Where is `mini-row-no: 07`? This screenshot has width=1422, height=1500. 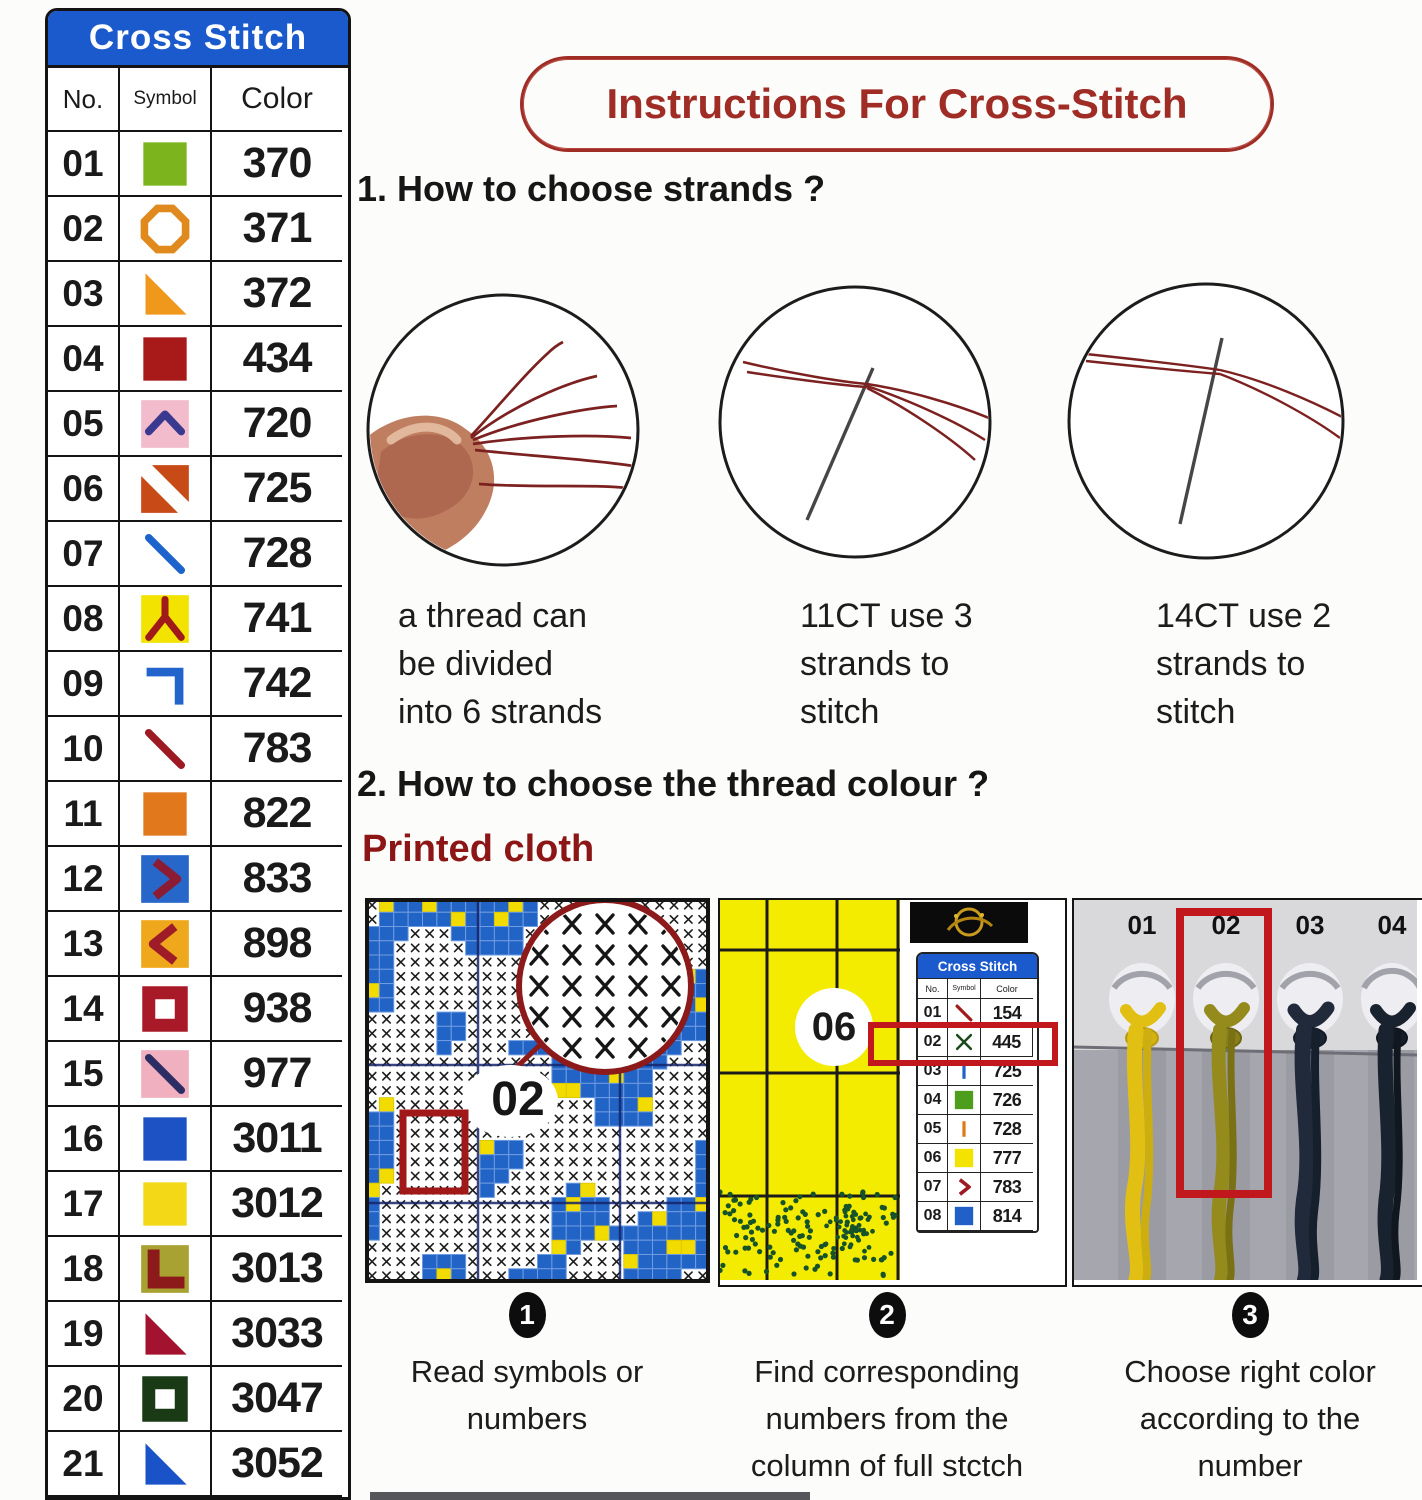
mini-row-no: 07 is located at coordinates (933, 1187).